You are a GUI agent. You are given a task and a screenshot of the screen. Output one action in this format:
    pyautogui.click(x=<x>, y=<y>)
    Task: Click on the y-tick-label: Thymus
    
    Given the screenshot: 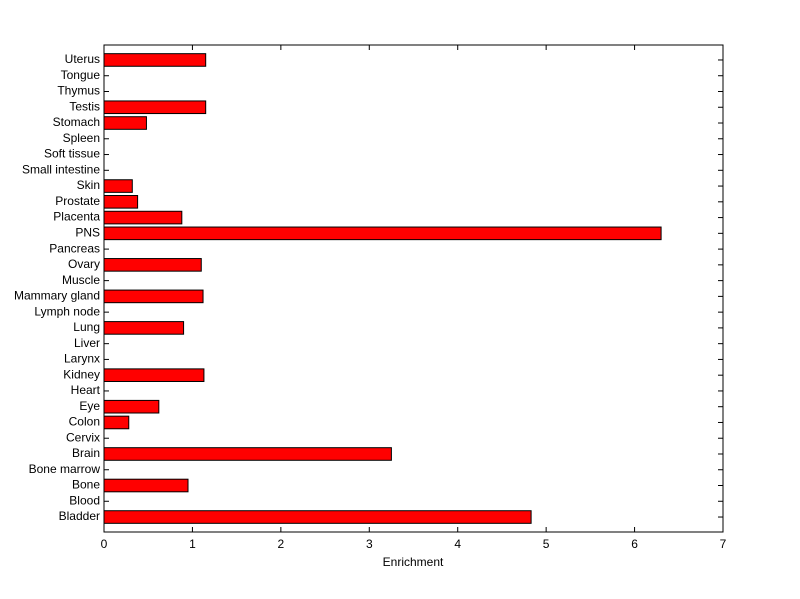 What is the action you would take?
    pyautogui.click(x=78, y=91)
    